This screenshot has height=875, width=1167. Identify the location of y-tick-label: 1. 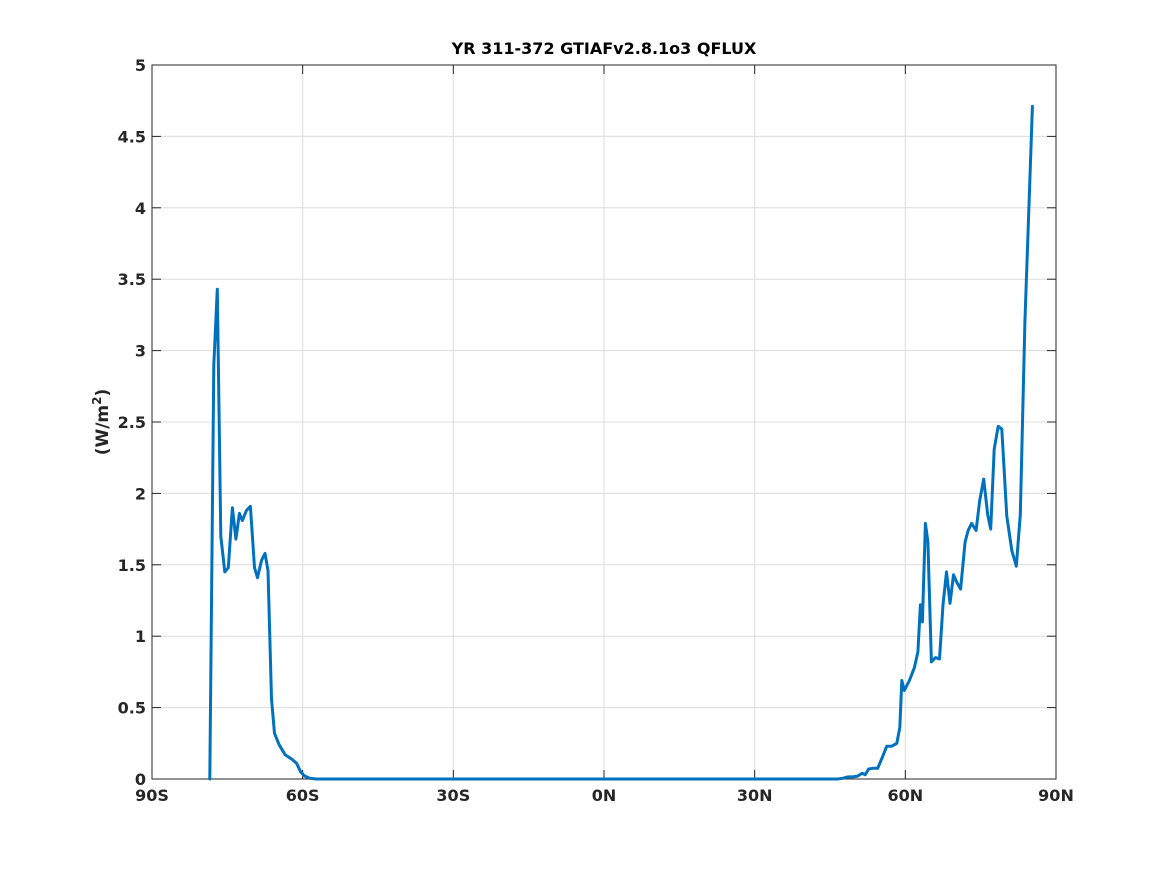
(140, 636).